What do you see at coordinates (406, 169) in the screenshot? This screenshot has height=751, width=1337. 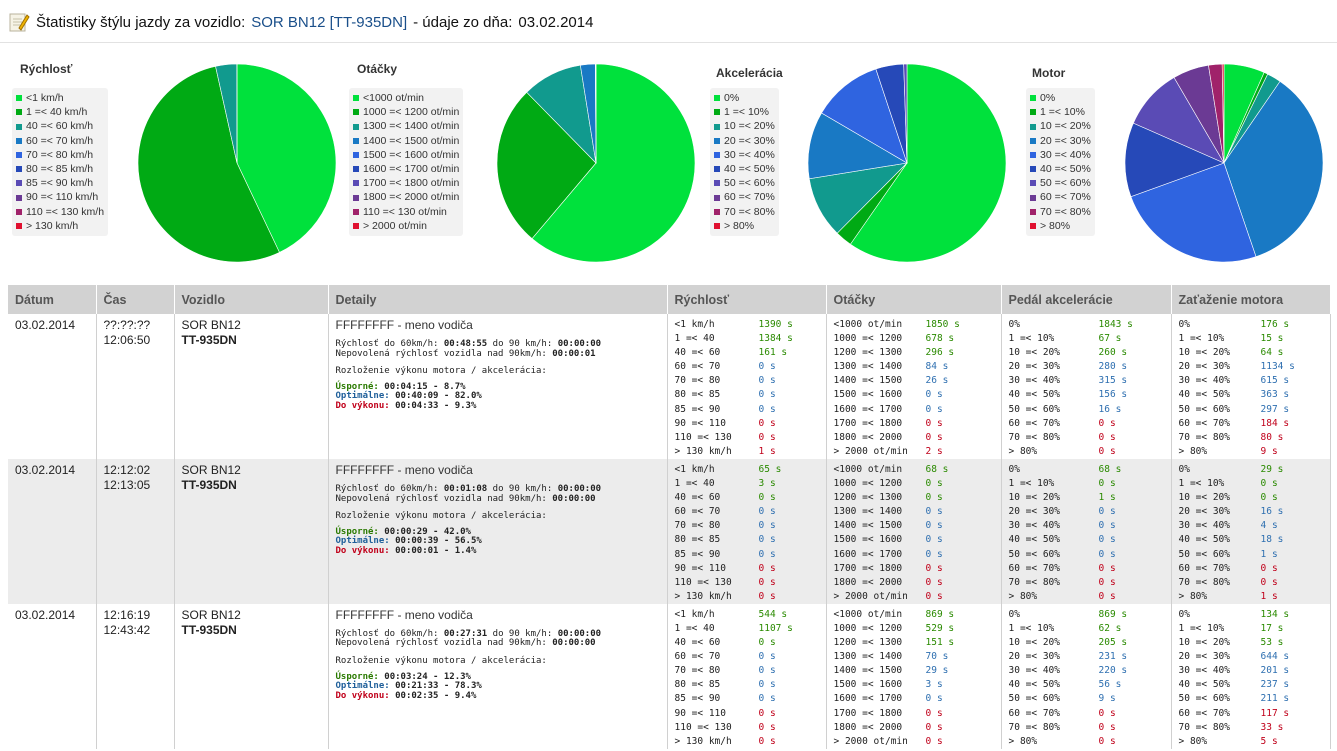 I see `legend-item: 1600 =< 1700 ot/min` at bounding box center [406, 169].